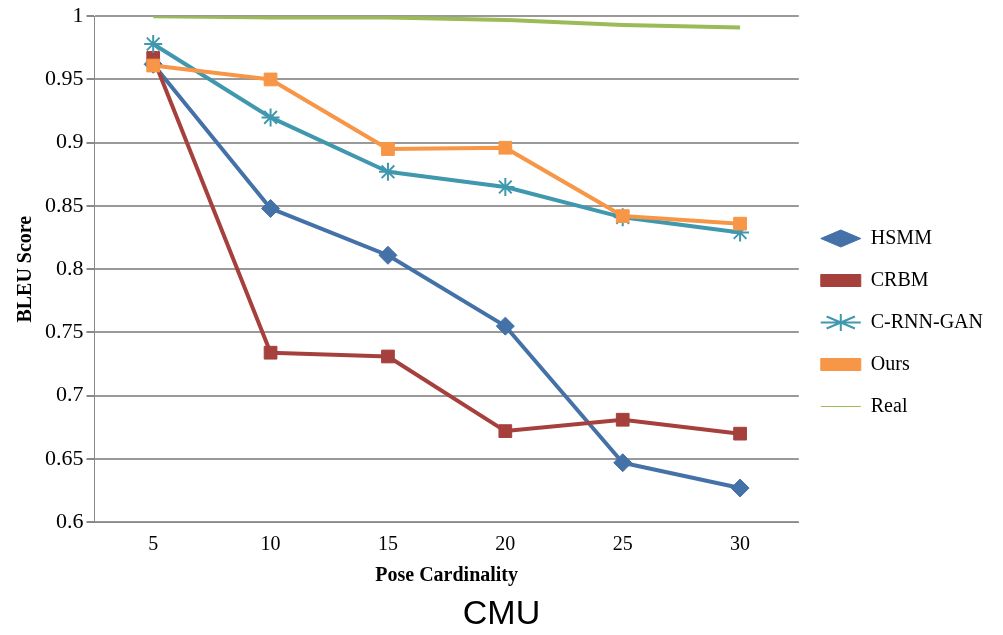  Describe the element at coordinates (70, 394) in the screenshot. I see `y-tick-label: 0.7` at that location.